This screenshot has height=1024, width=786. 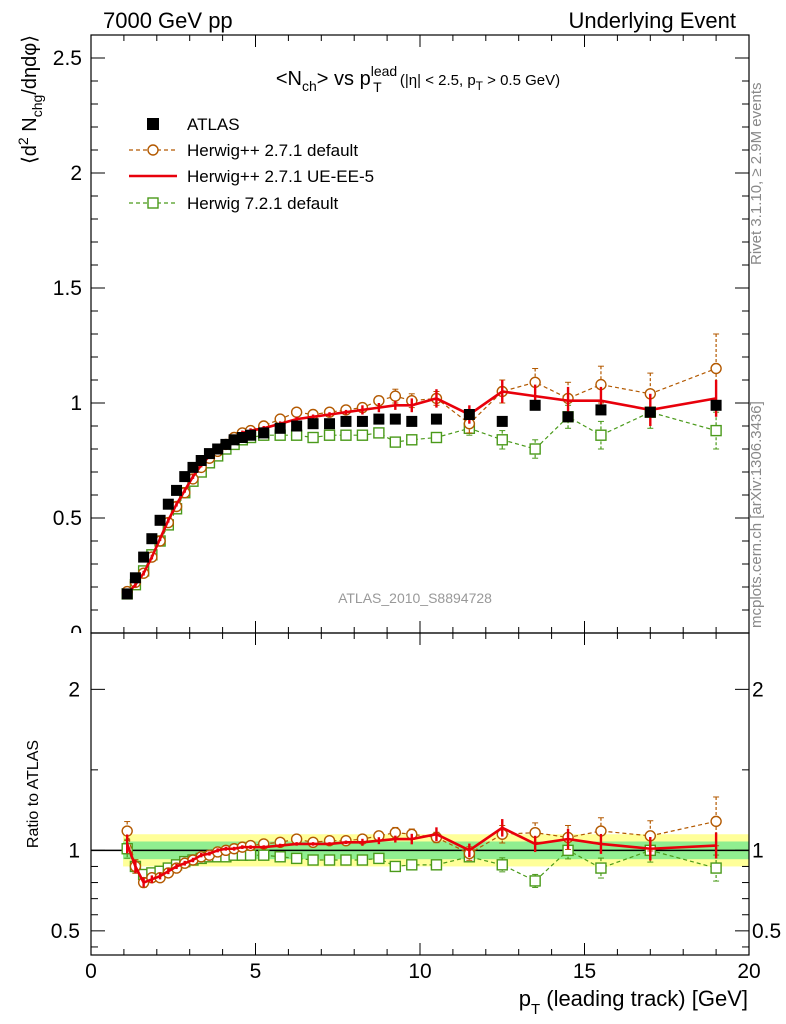 What do you see at coordinates (213, 124) in the screenshot?
I see `legend-label: ATLAS` at bounding box center [213, 124].